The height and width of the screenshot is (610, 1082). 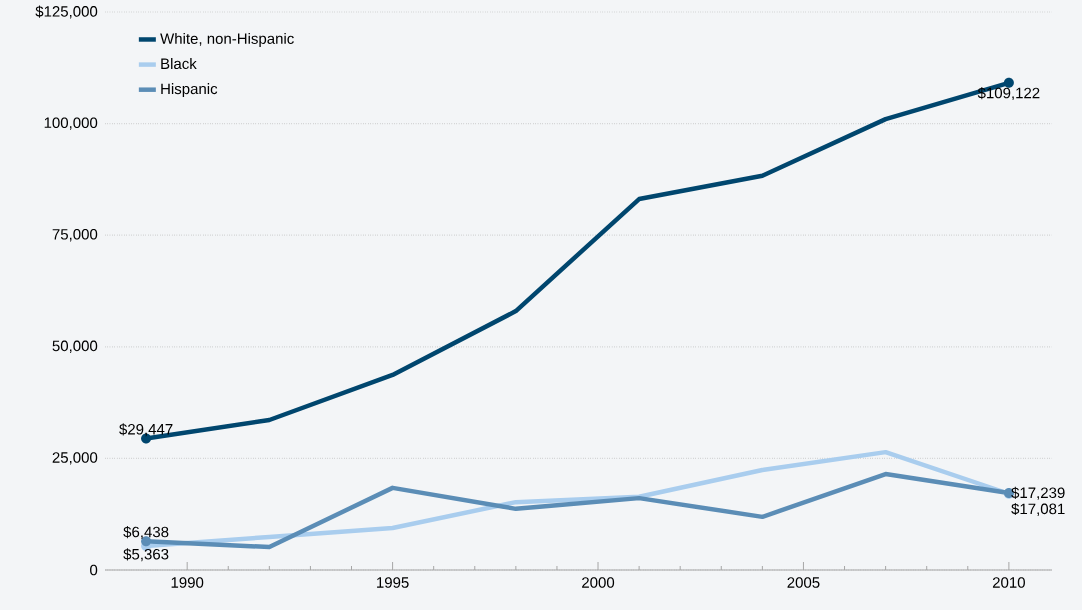 I want to click on x-tick-label: 1995, so click(x=393, y=582).